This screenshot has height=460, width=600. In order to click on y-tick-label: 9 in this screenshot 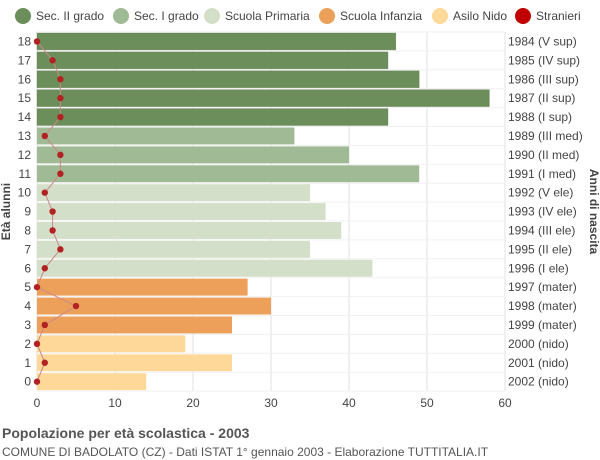, I will do `click(27, 212)`.